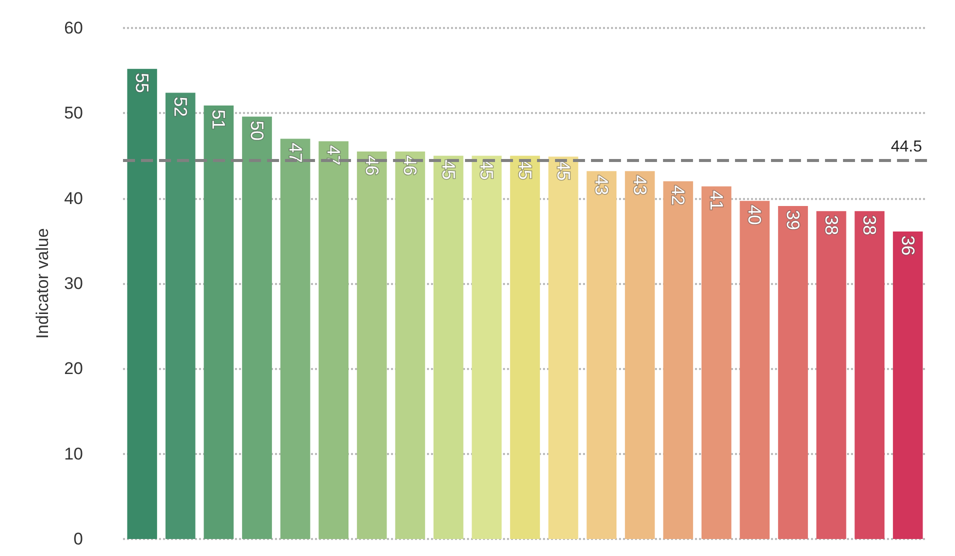 This screenshot has height=556, width=955. I want to click on y-tick-label: 40, so click(73, 198).